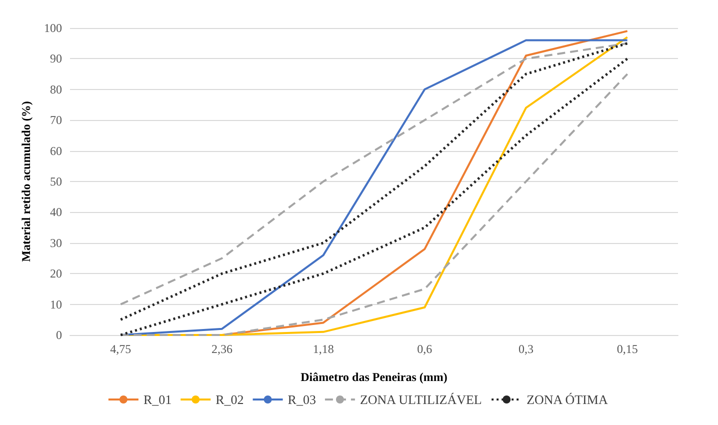 The height and width of the screenshot is (425, 718). I want to click on y-tick-label: 70, so click(56, 120).